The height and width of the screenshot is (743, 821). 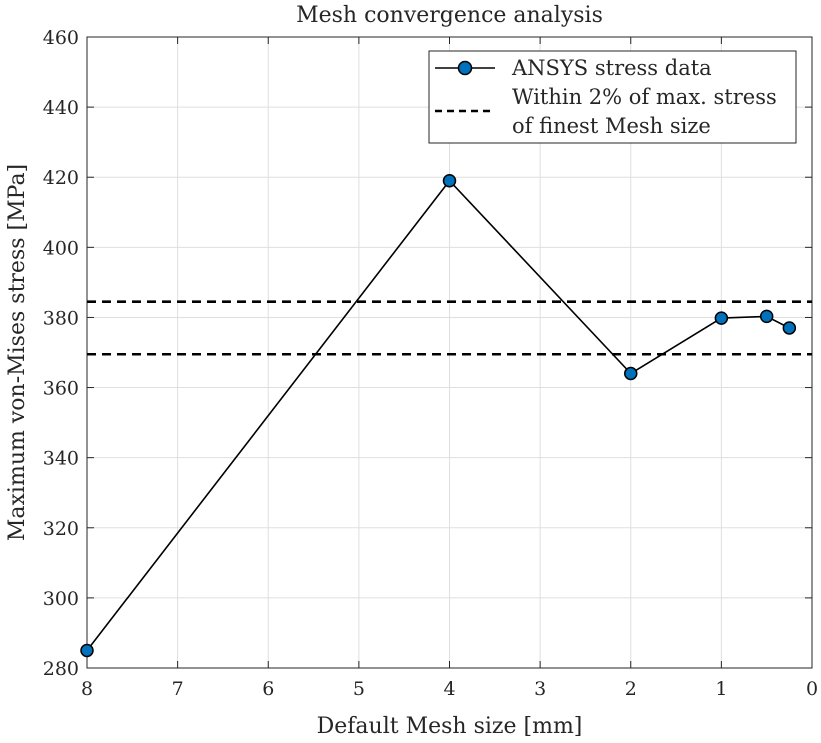 What do you see at coordinates (449, 15) in the screenshot?
I see `chart-title: Mesh convergence analysis` at bounding box center [449, 15].